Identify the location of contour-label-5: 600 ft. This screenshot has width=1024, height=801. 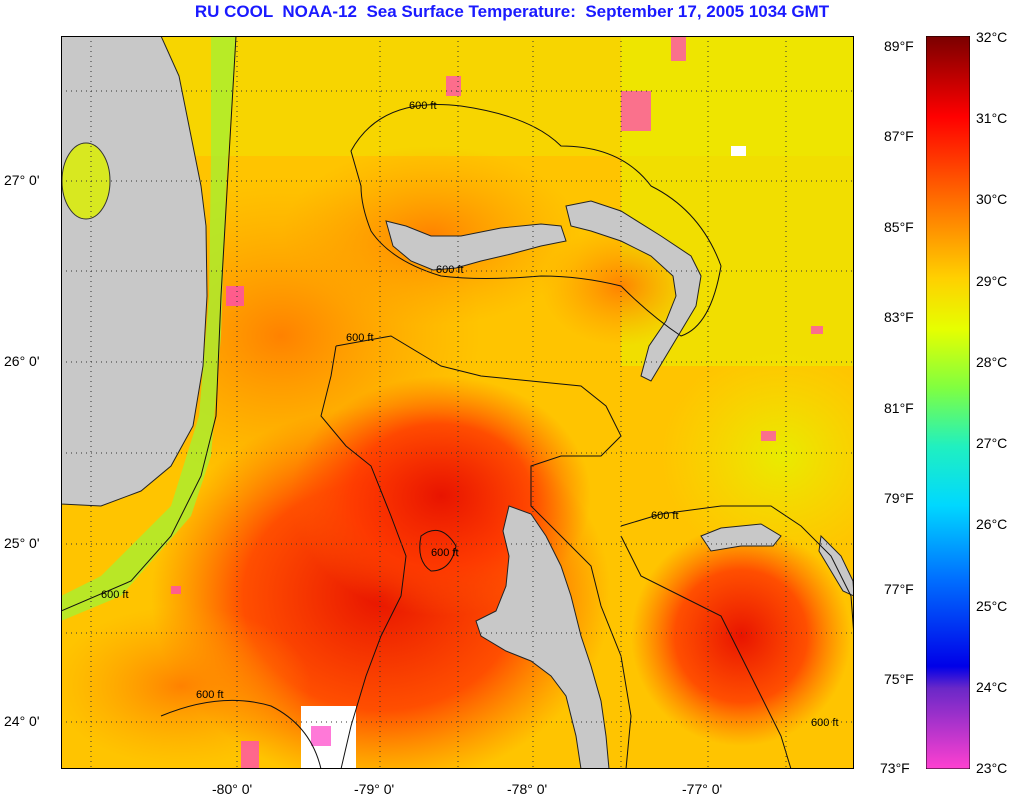
(115, 595).